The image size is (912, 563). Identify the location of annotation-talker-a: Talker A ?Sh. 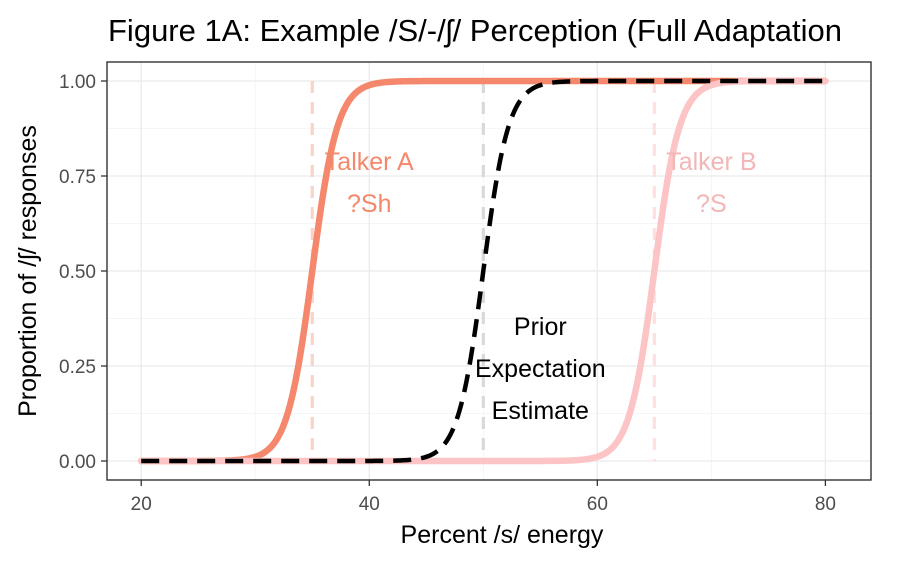
(369, 183).